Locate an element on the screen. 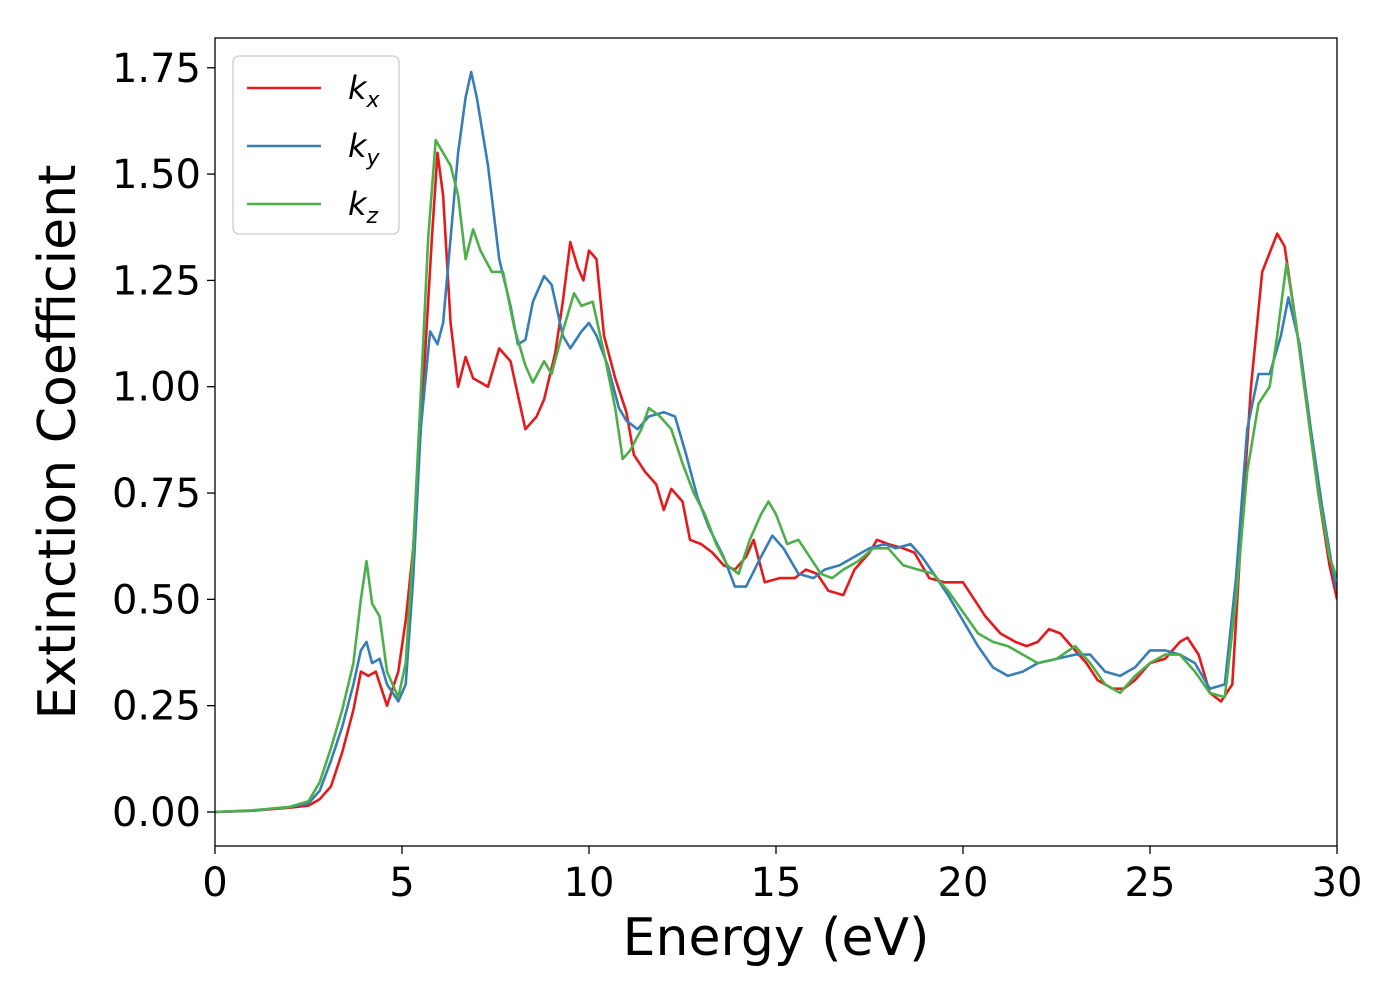  x-tick-label: 5 is located at coordinates (401, 883).